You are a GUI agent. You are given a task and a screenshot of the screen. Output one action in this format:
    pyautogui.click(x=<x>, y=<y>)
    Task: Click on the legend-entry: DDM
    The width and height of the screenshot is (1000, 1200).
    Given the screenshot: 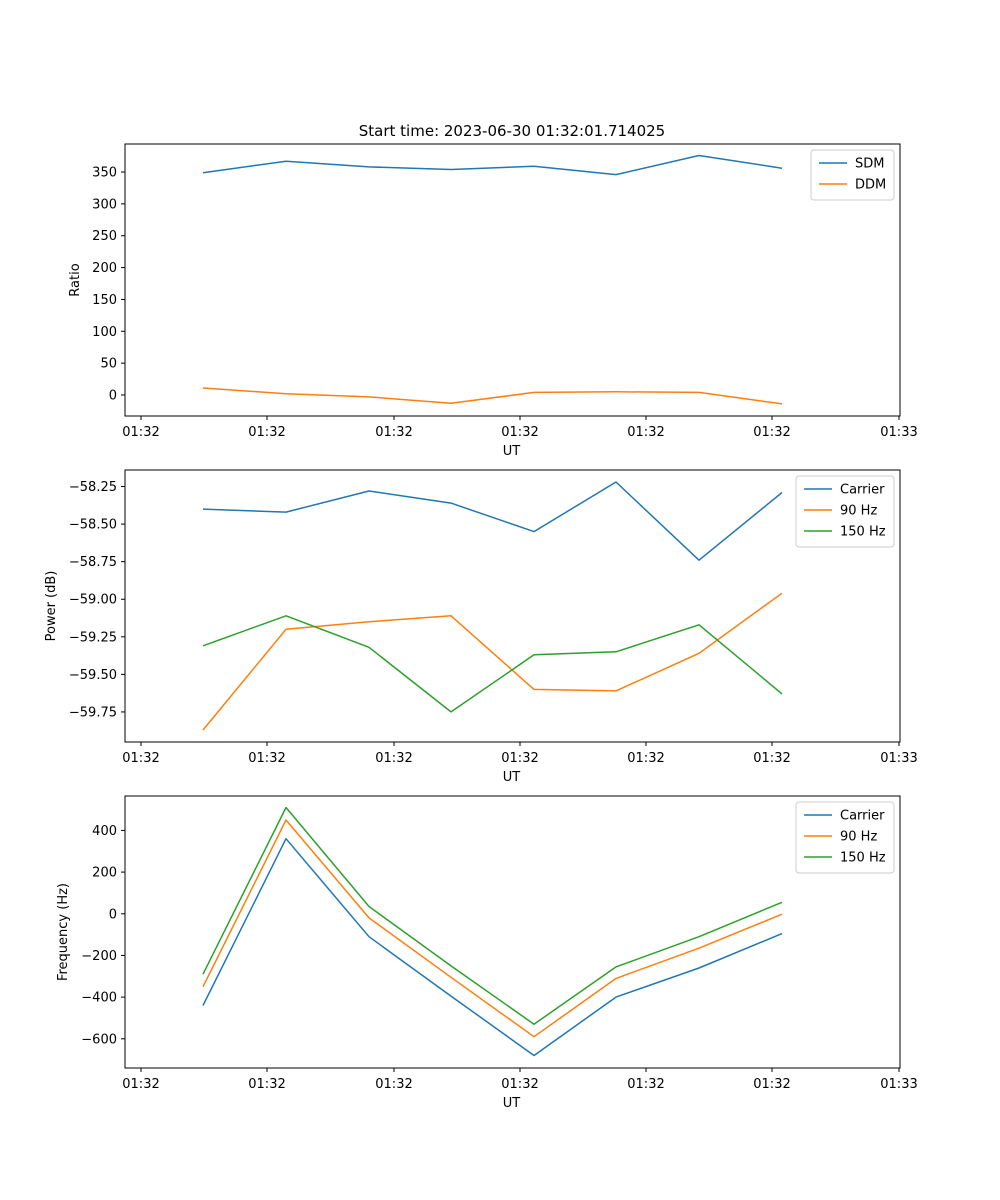 What is the action you would take?
    pyautogui.click(x=870, y=185)
    